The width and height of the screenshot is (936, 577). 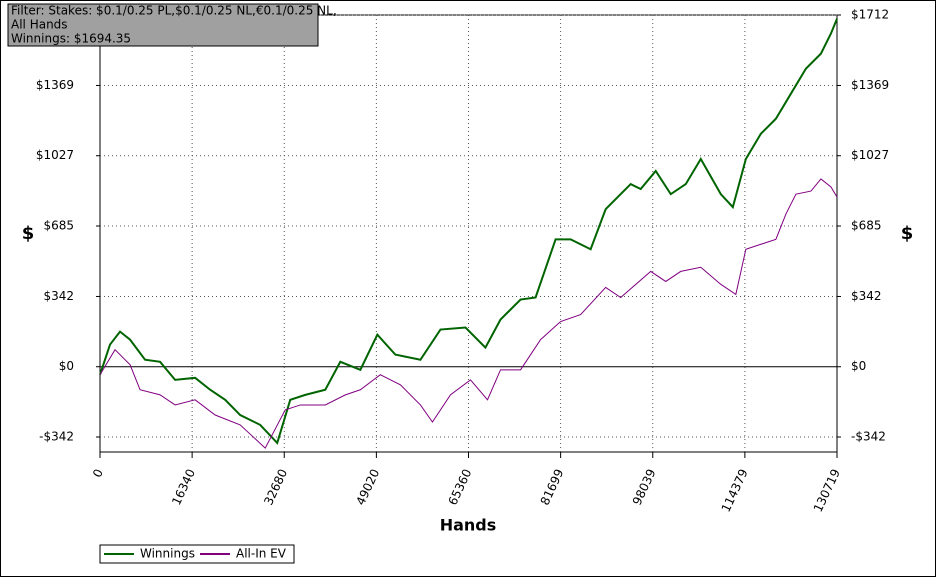 What do you see at coordinates (66, 366) in the screenshot?
I see `y-tick-label: $0` at bounding box center [66, 366].